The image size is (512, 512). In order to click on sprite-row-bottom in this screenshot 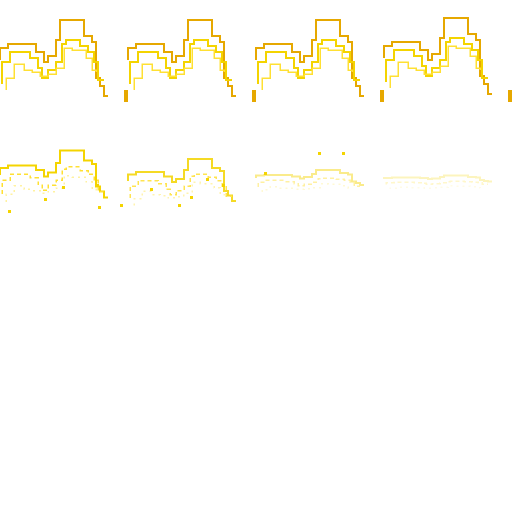, I will do `click(246, 181)`.